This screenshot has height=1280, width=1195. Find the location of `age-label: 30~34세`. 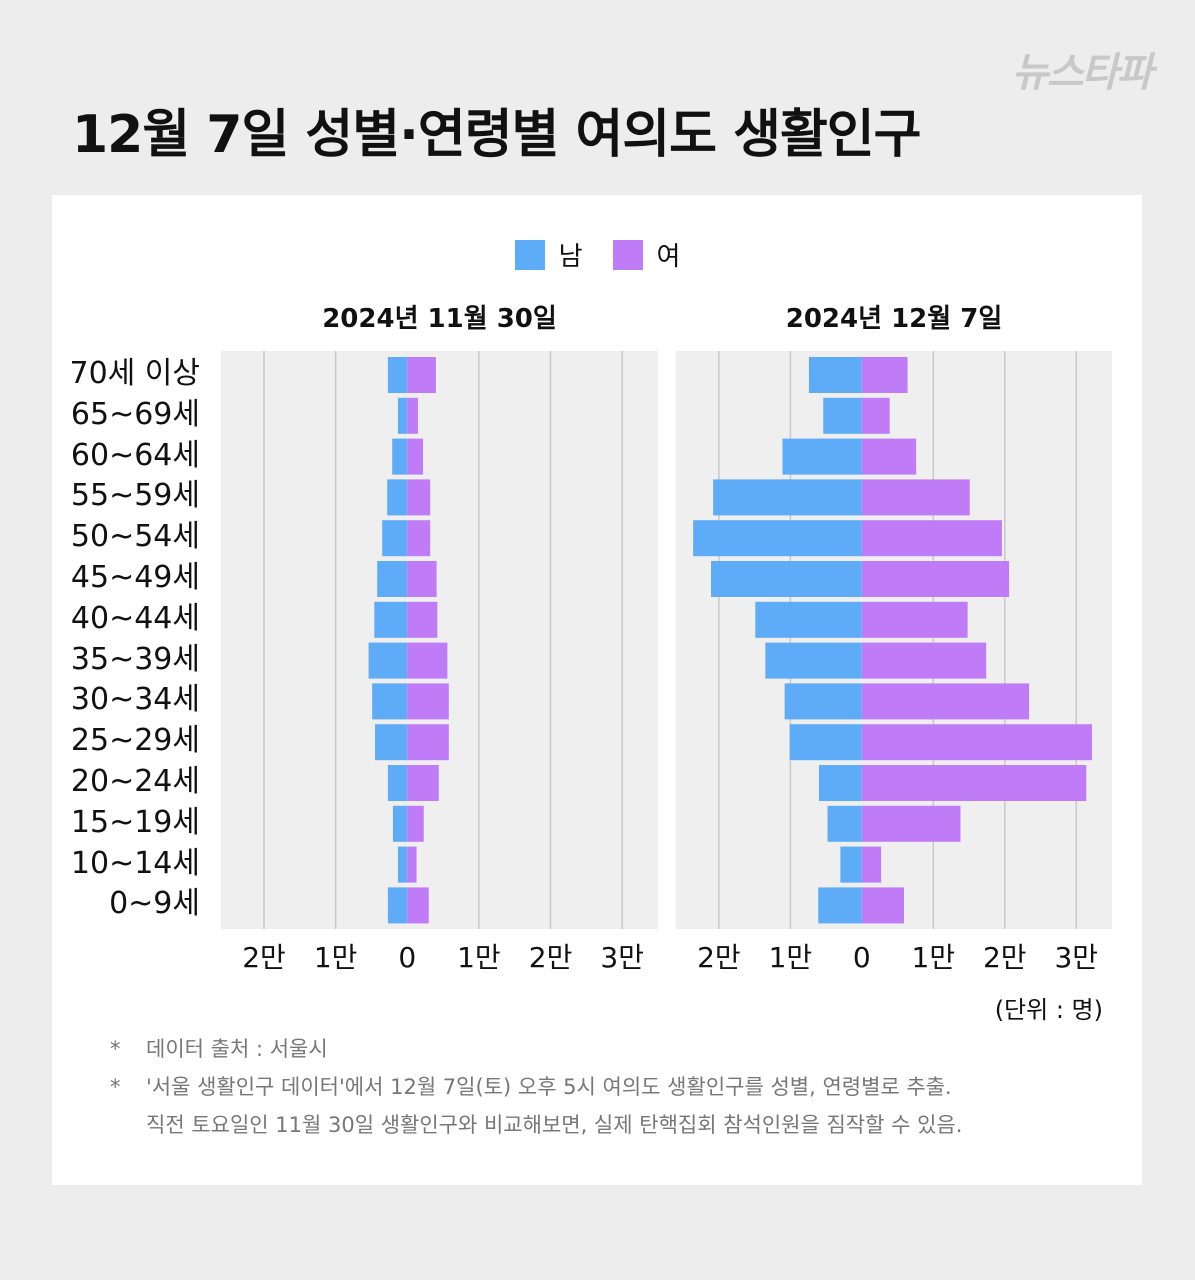

age-label: 30~34세 is located at coordinates (135, 700).